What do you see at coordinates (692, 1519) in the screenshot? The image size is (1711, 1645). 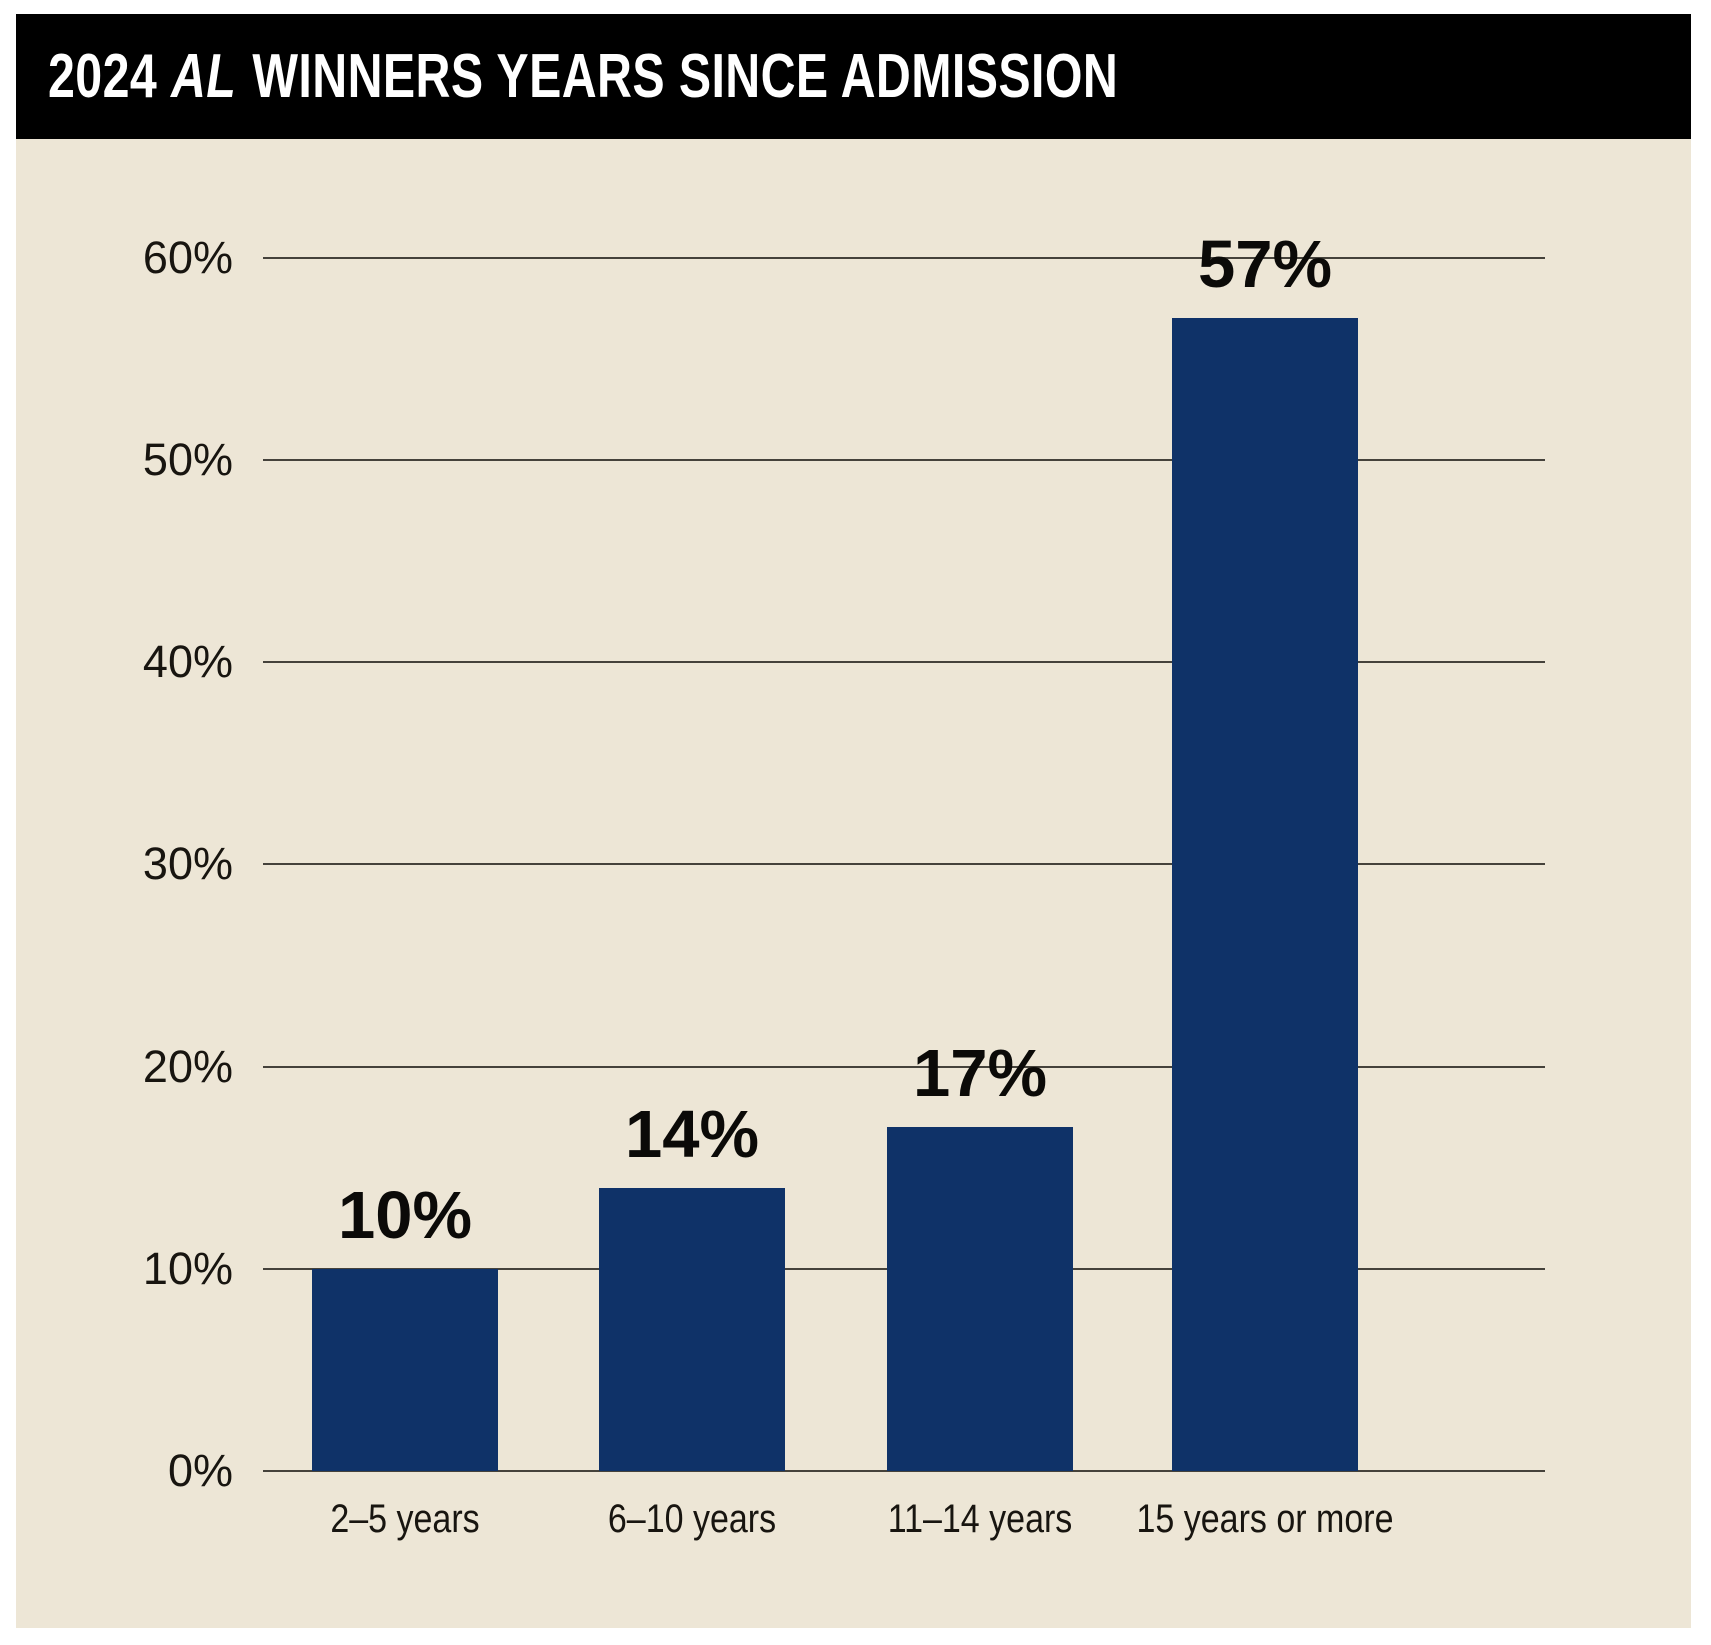 I see `x-category-label-6-10-years: 6–10 years` at bounding box center [692, 1519].